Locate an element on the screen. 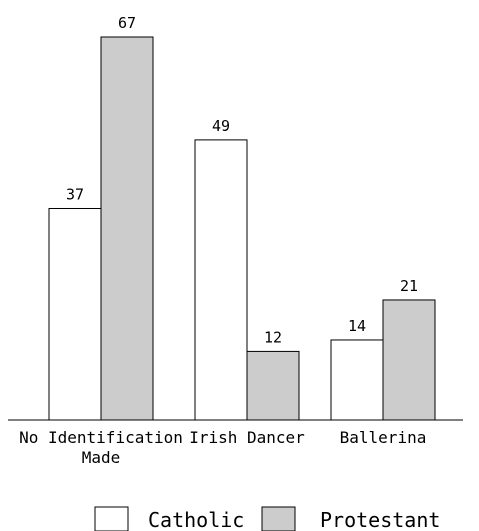 This screenshot has width=479, height=531. value-label-catholic-1: 49 is located at coordinates (221, 126).